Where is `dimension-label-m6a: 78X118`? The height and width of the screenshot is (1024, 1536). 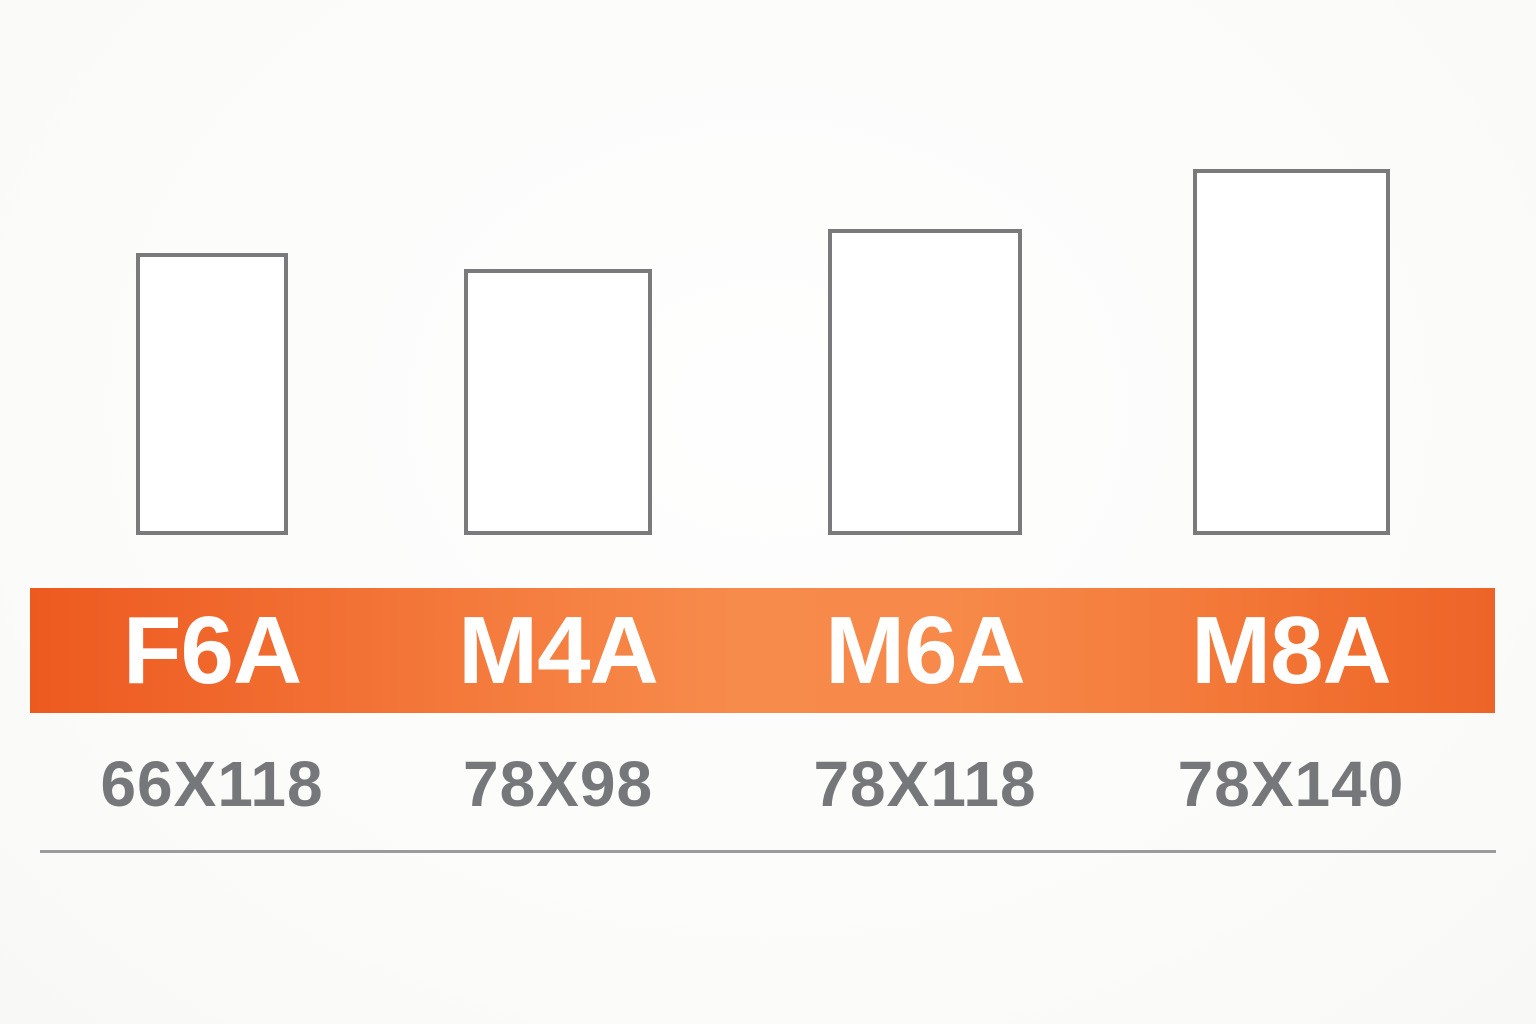 dimension-label-m6a: 78X118 is located at coordinates (925, 784).